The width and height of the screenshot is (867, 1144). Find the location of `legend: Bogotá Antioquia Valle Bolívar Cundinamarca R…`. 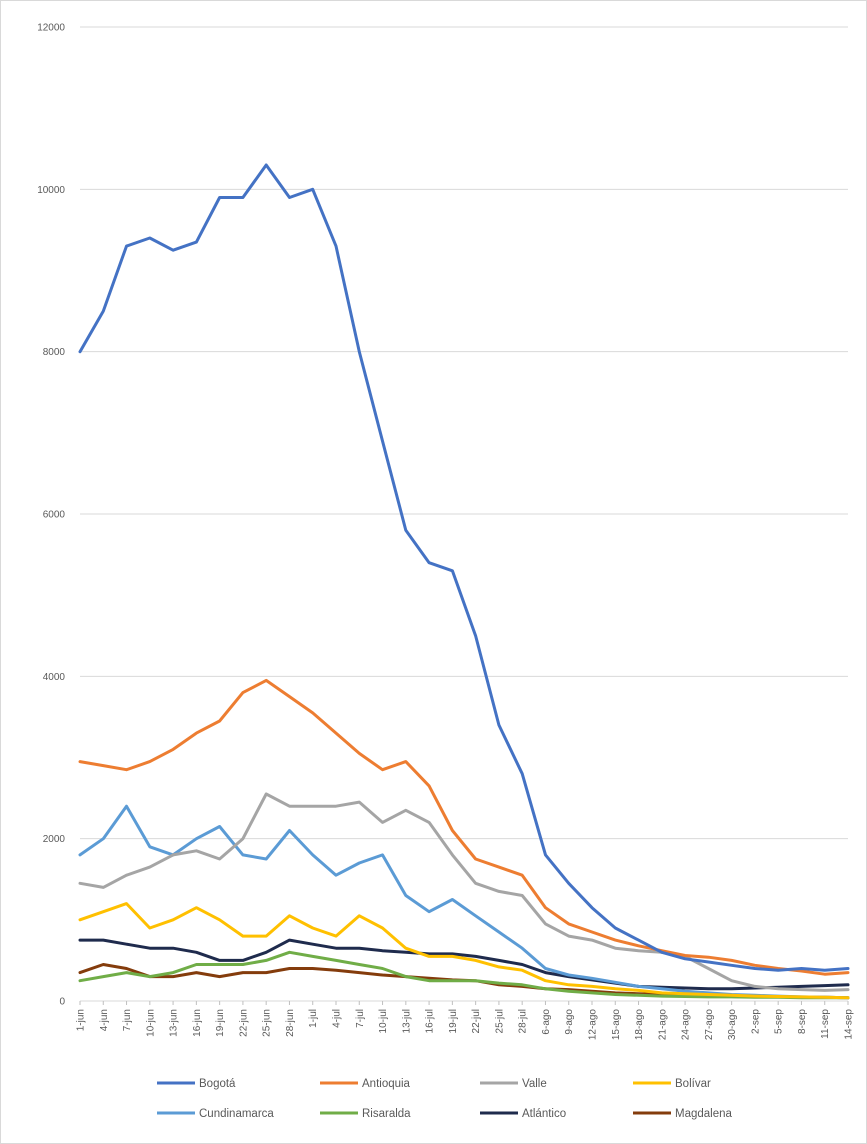

legend: Bogotá Antioquia Valle Bolívar Cundinamarca R… is located at coordinates (445, 1099).